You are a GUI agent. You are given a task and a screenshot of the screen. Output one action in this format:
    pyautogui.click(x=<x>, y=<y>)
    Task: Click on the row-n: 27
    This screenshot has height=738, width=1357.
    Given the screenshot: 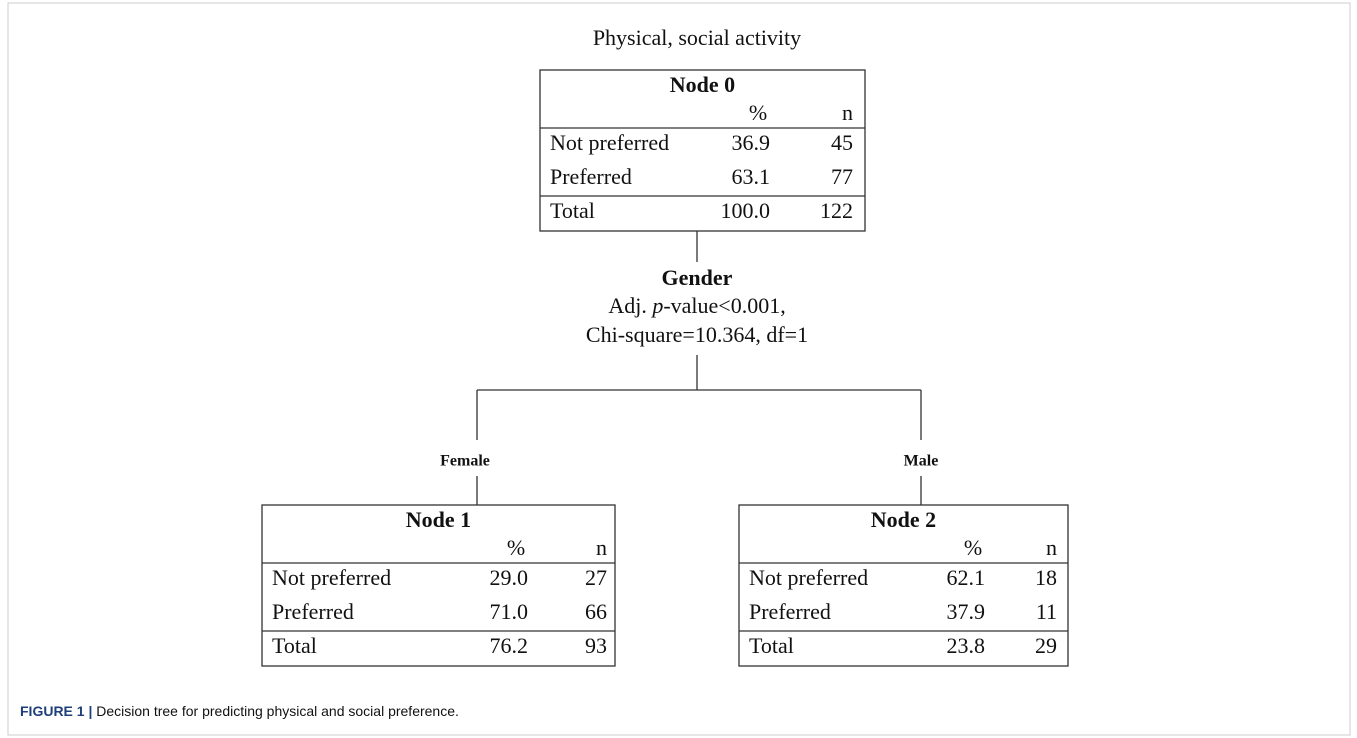 What is the action you would take?
    pyautogui.click(x=596, y=577)
    